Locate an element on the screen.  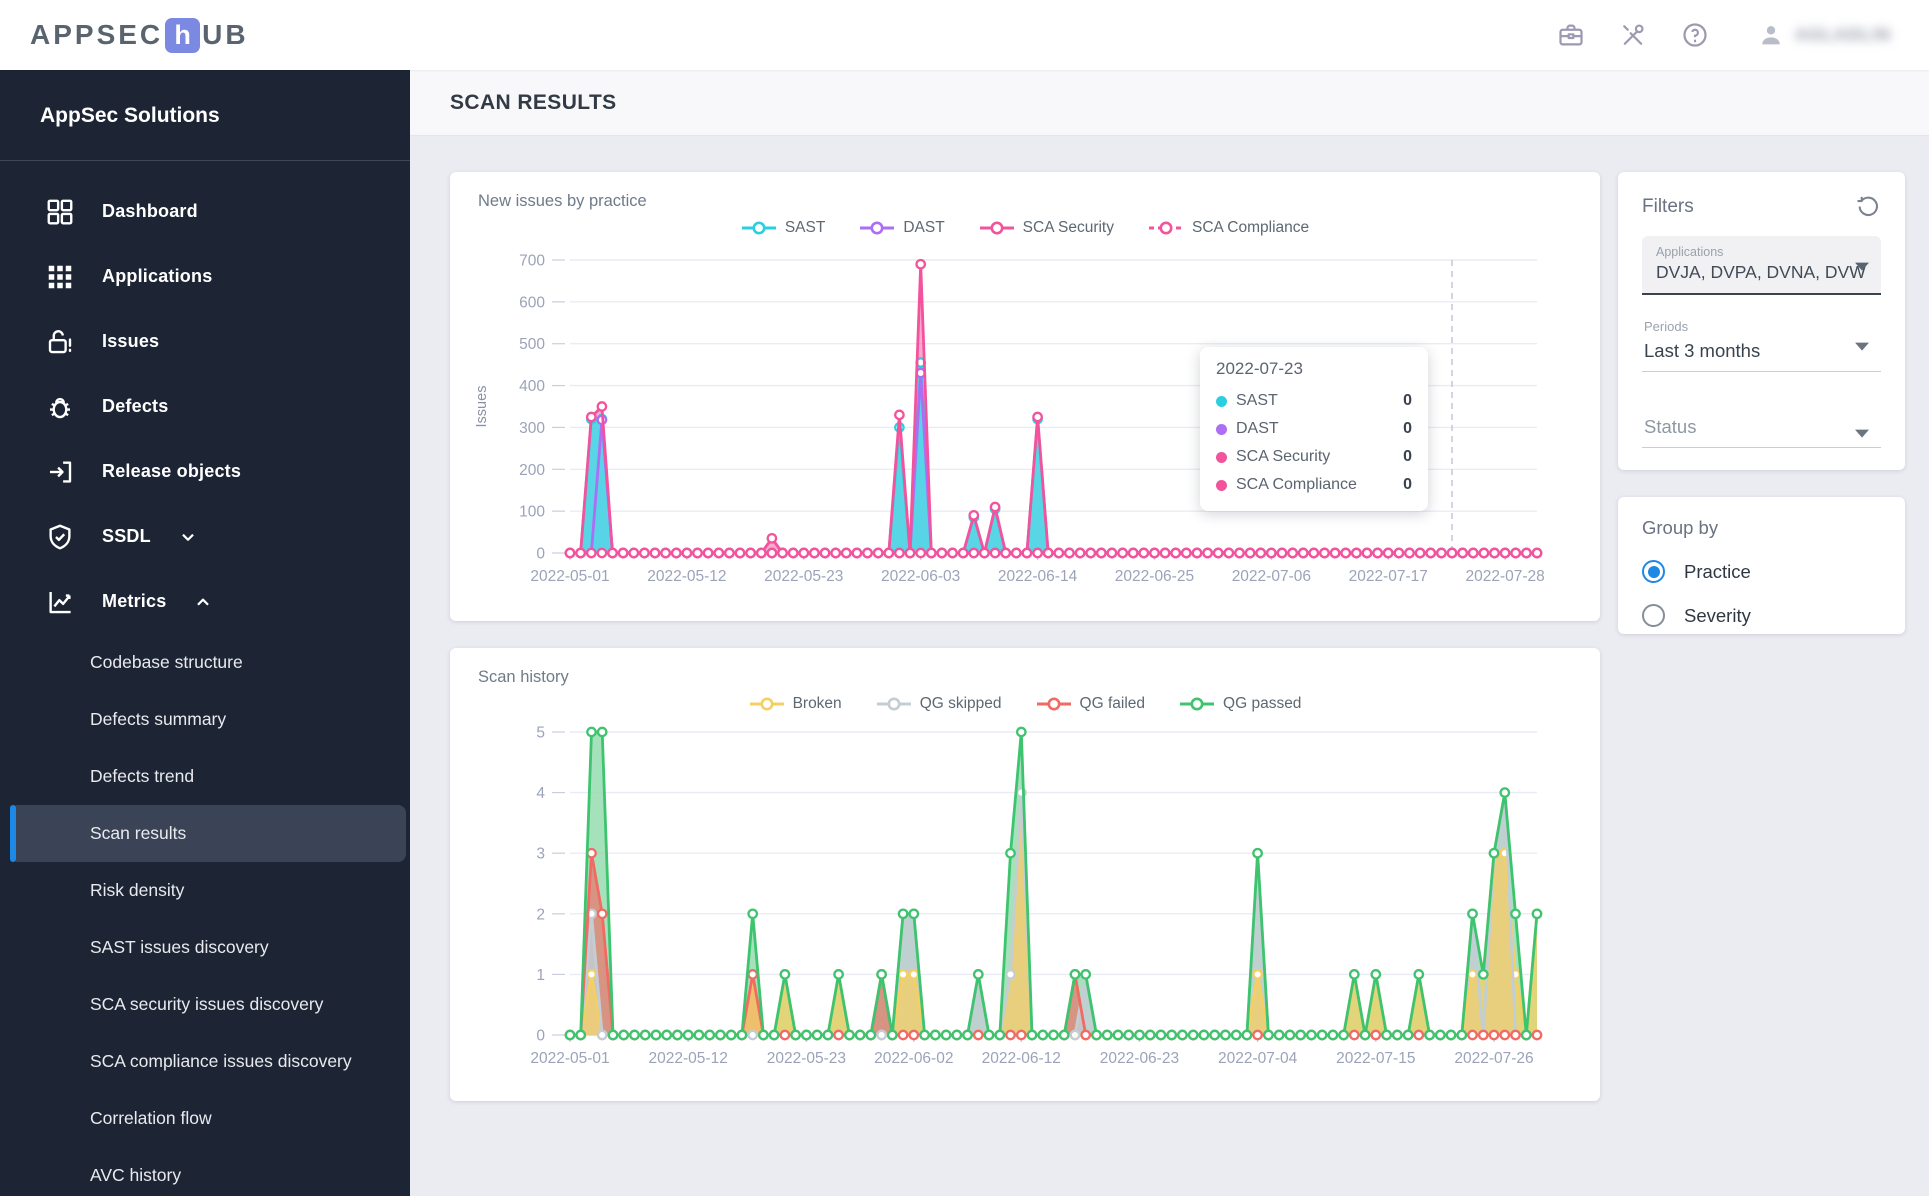
chart1-legend: SAST DAST SCA Security SCA Compliance is located at coordinates (1025, 228).